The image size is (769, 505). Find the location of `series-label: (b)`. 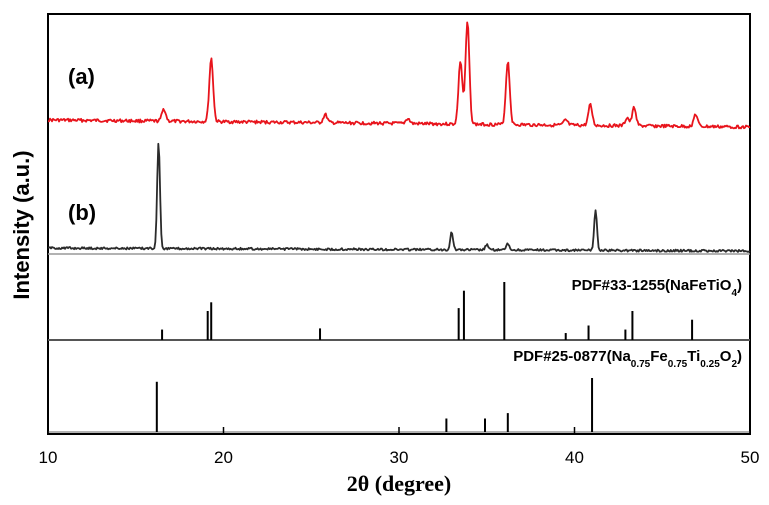

series-label: (b) is located at coordinates (82, 212).